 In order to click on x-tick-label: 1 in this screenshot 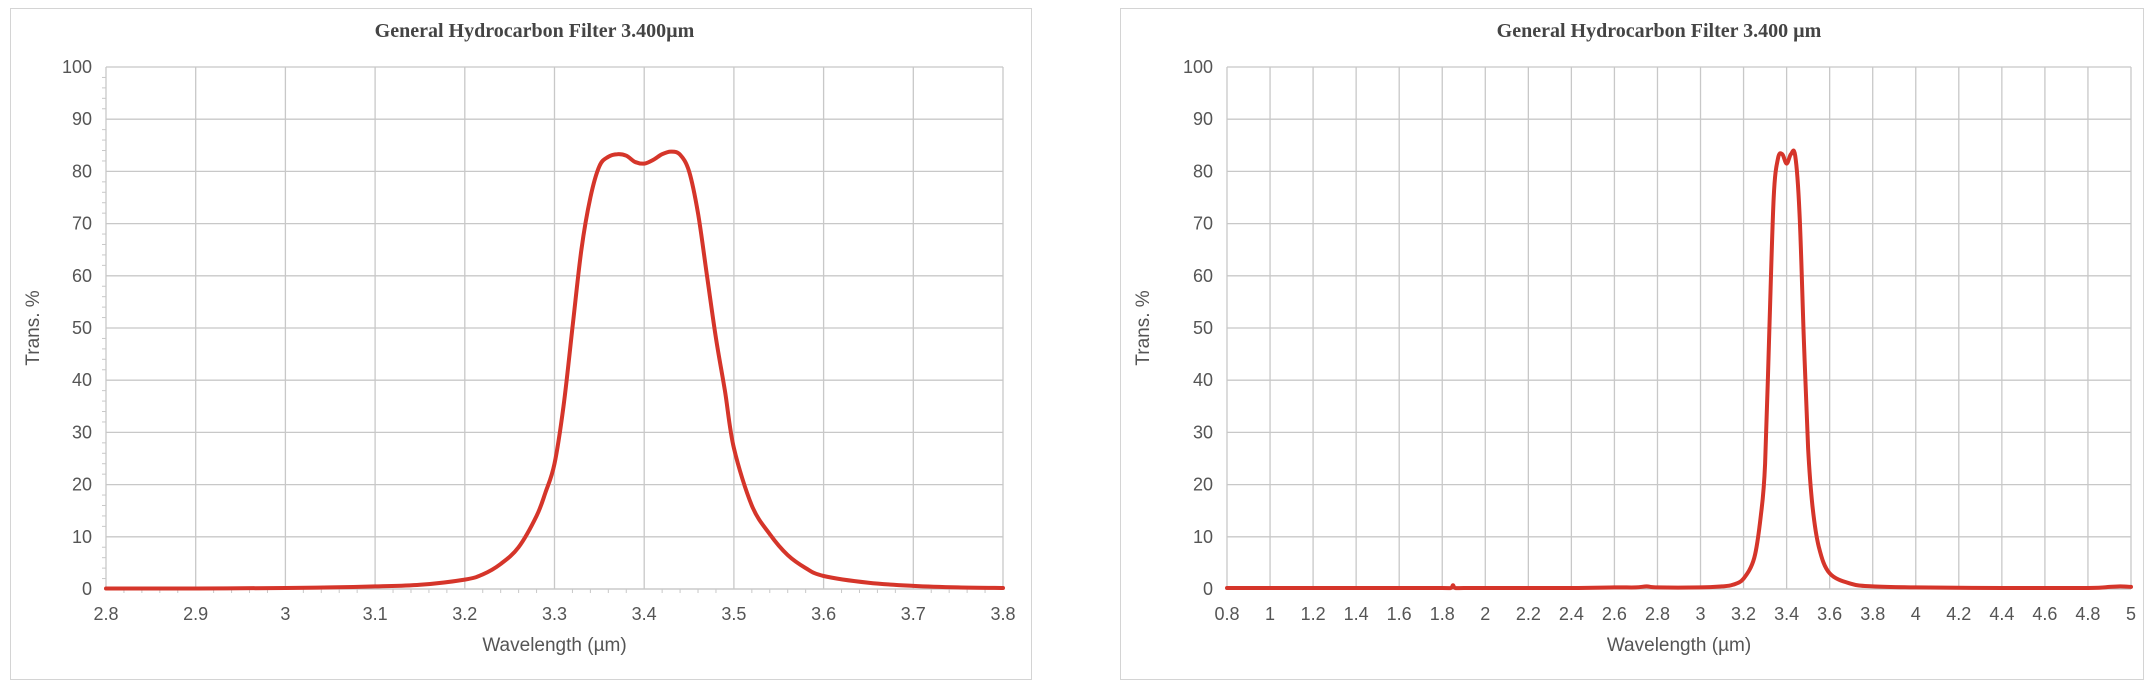, I will do `click(1270, 614)`.